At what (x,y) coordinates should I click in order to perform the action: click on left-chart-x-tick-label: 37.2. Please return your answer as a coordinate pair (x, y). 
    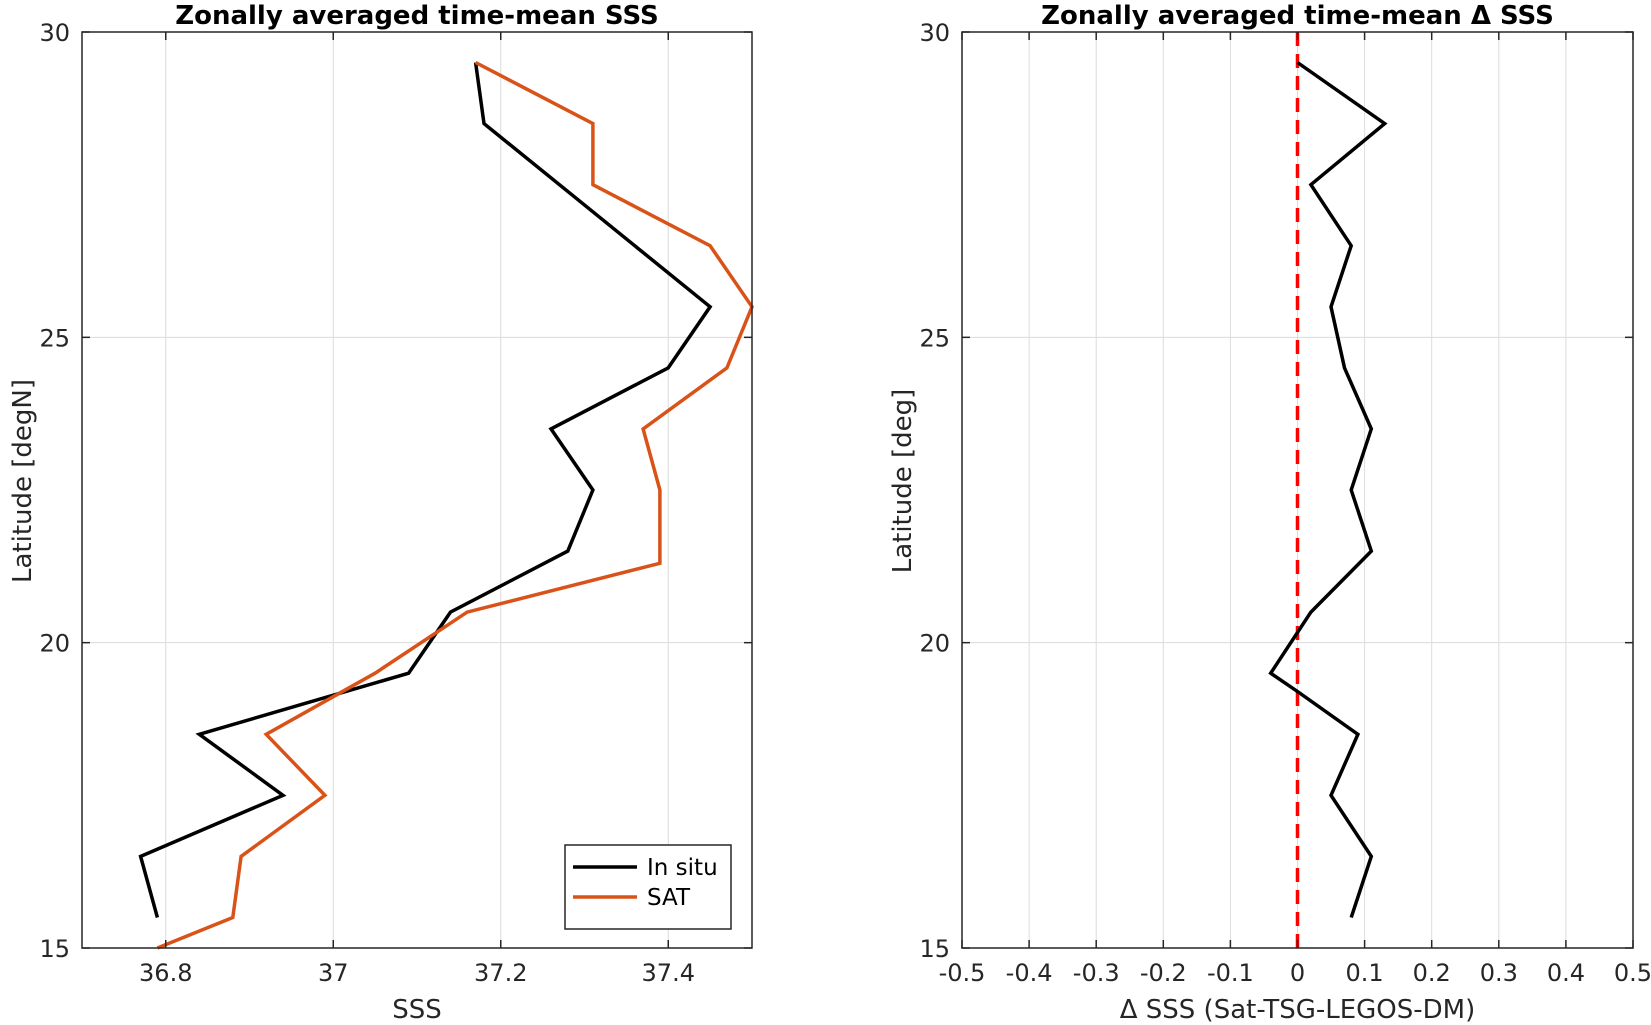
    Looking at the image, I should click on (500, 973).